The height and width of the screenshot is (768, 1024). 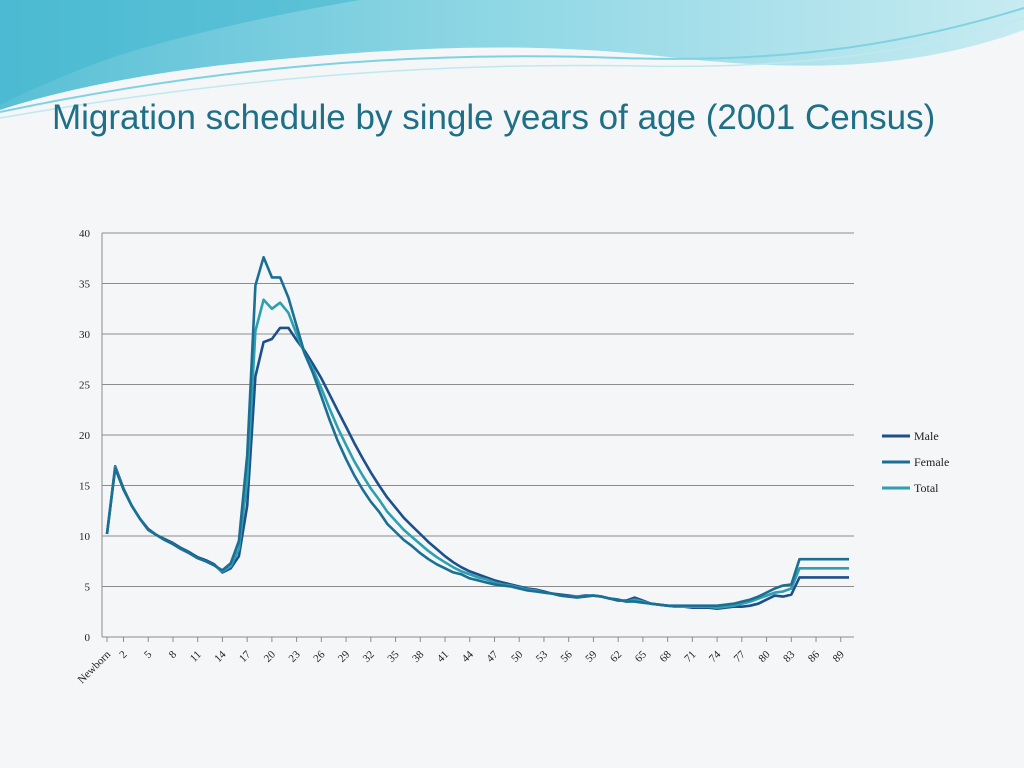 What do you see at coordinates (294, 656) in the screenshot?
I see `x-tick-label: 23` at bounding box center [294, 656].